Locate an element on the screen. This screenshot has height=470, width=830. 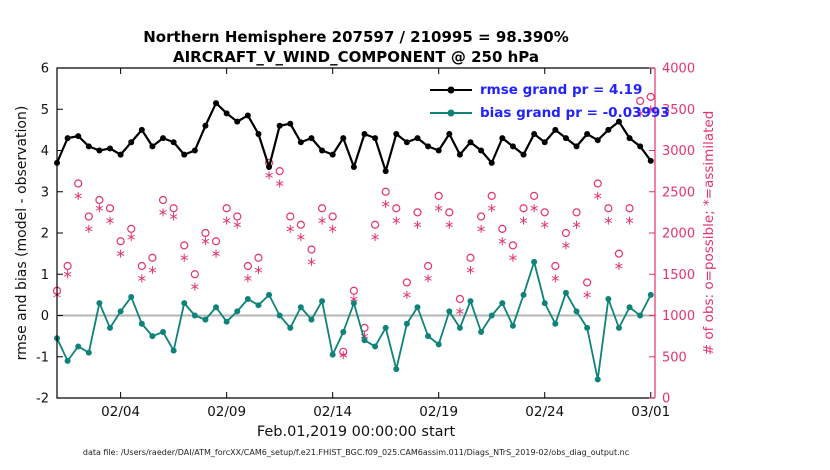
y-tick-label-right: 4000 is located at coordinates (678, 69).